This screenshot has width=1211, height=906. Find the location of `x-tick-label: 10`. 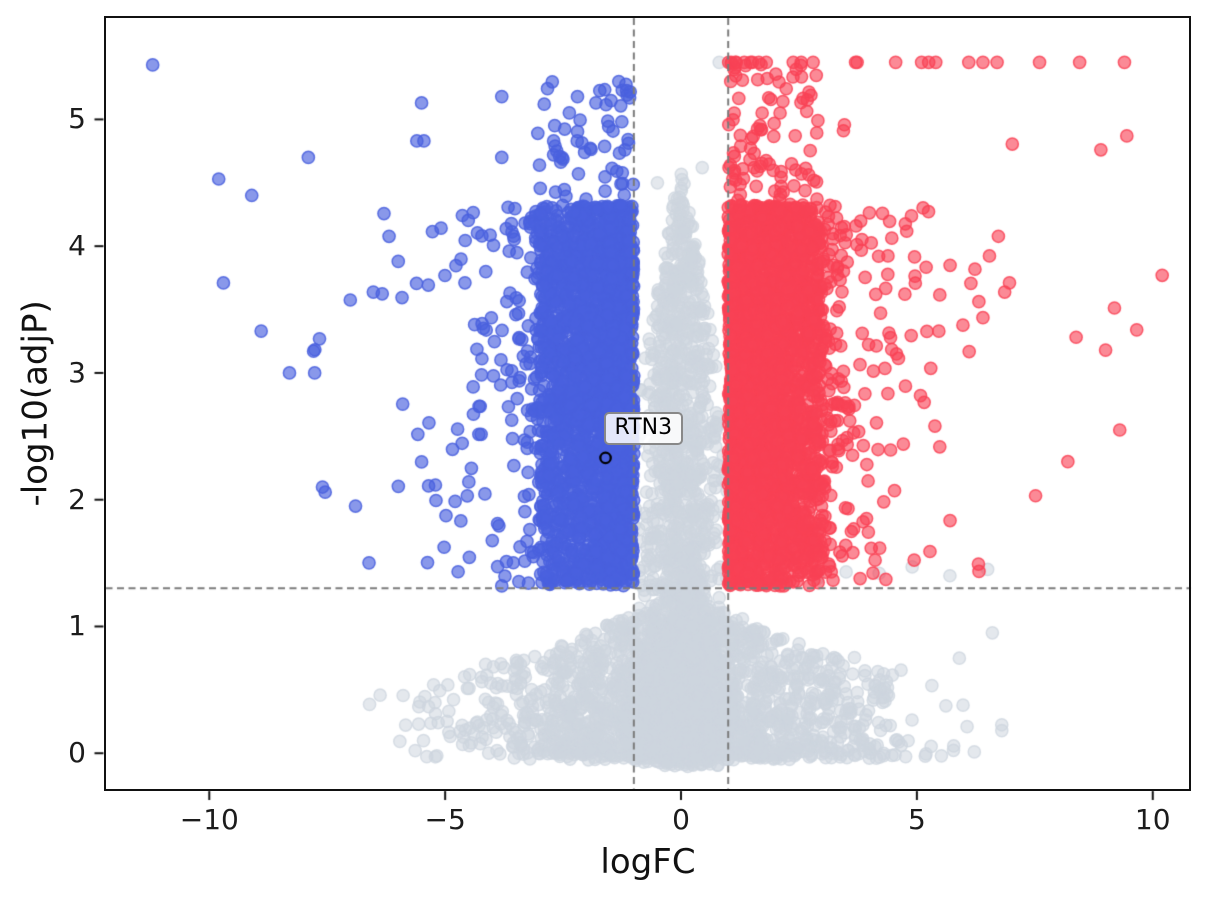

x-tick-label: 10 is located at coordinates (1152, 819).